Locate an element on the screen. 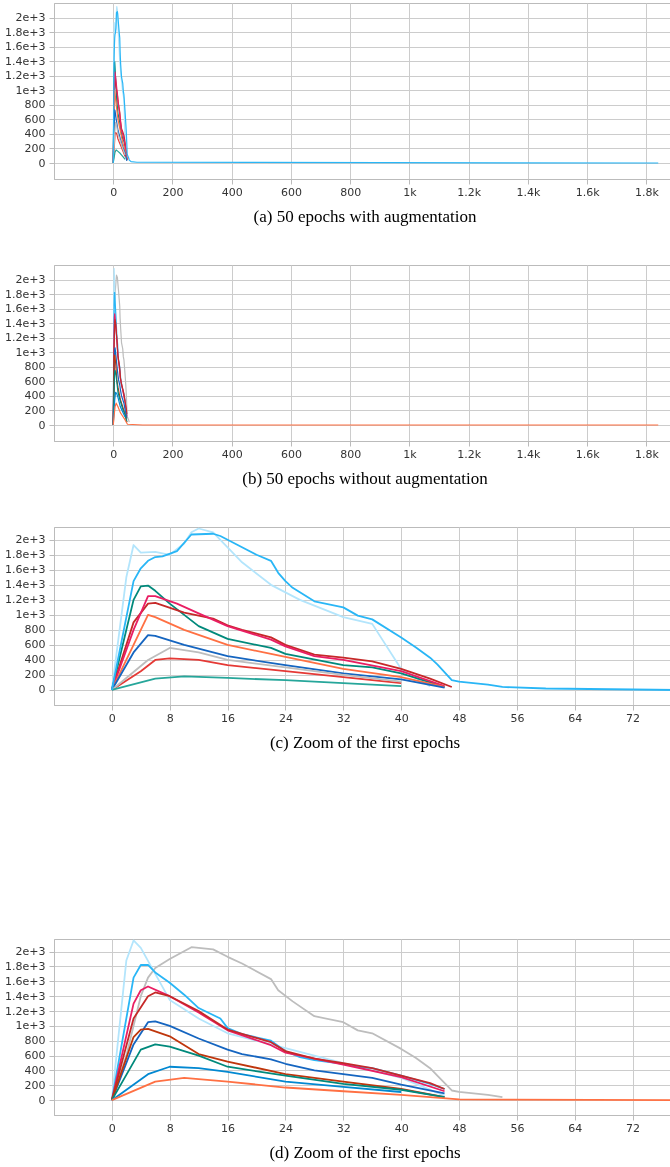 This screenshot has height=1167, width=670. text: (a) 50 epochs with augmentation is located at coordinates (365, 216).